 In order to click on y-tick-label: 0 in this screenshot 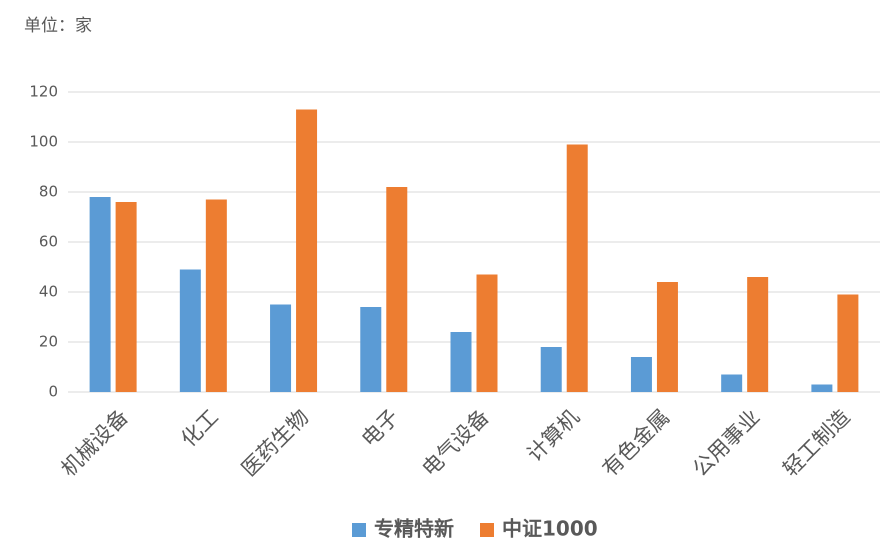, I will do `click(53, 392)`.